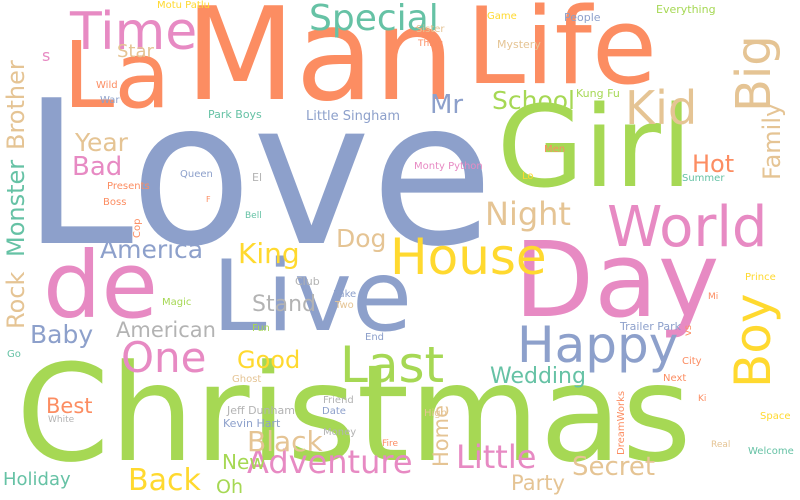 This screenshot has height=500, width=800. I want to click on word-star: Star, so click(135, 51).